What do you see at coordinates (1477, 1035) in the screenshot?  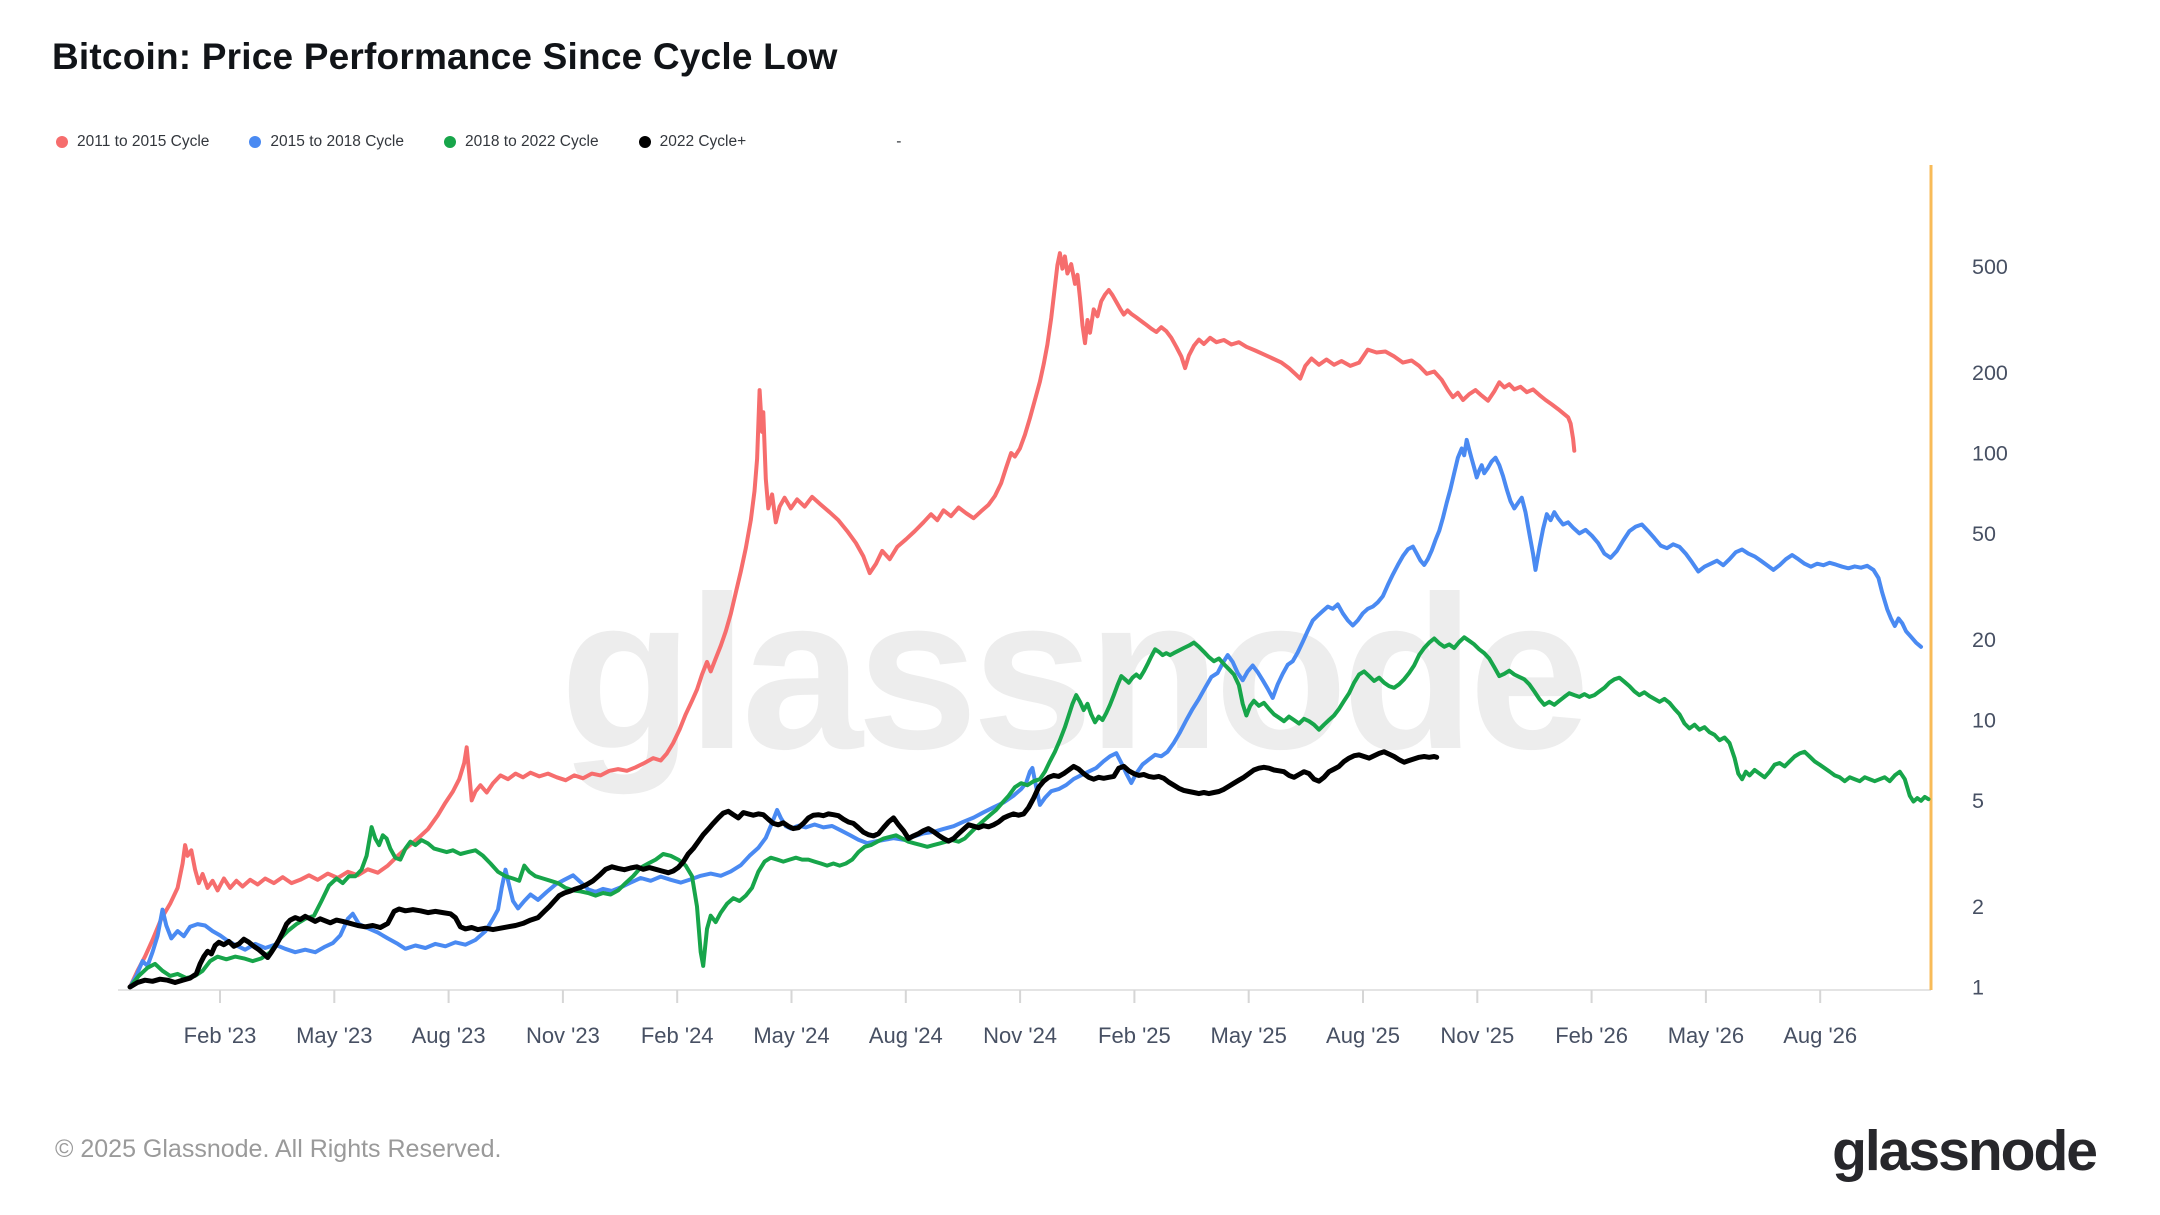 I see `x-axis-label: Nov '25` at bounding box center [1477, 1035].